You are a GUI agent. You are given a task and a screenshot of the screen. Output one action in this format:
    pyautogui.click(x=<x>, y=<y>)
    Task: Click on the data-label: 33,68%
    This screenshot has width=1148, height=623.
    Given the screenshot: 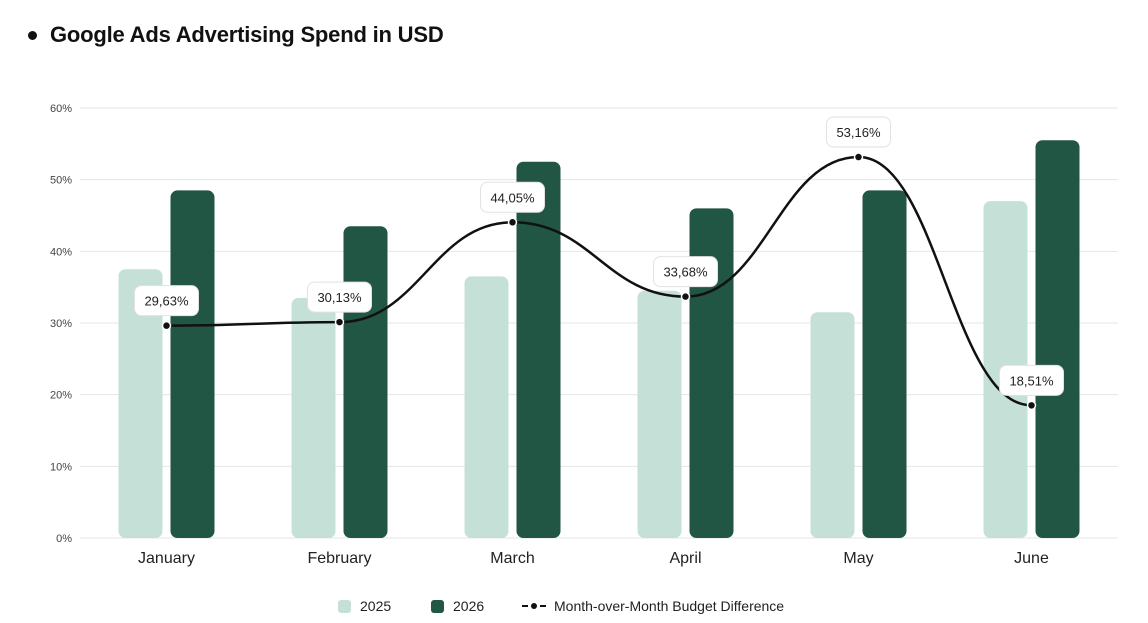 What is the action you would take?
    pyautogui.click(x=685, y=272)
    